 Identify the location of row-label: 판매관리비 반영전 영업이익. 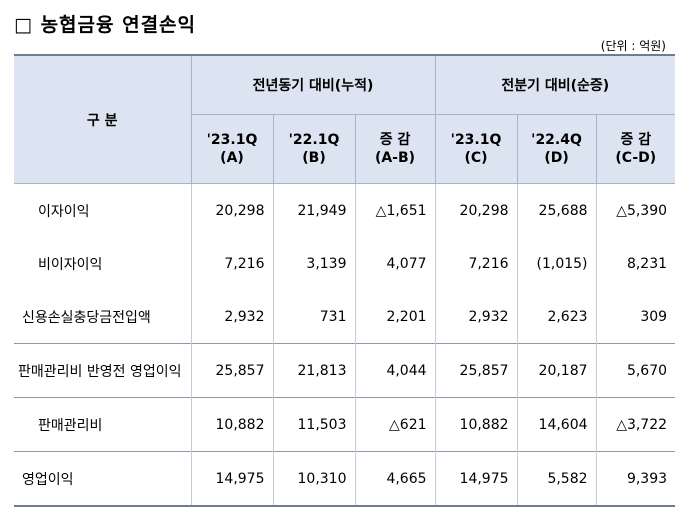
(102, 370).